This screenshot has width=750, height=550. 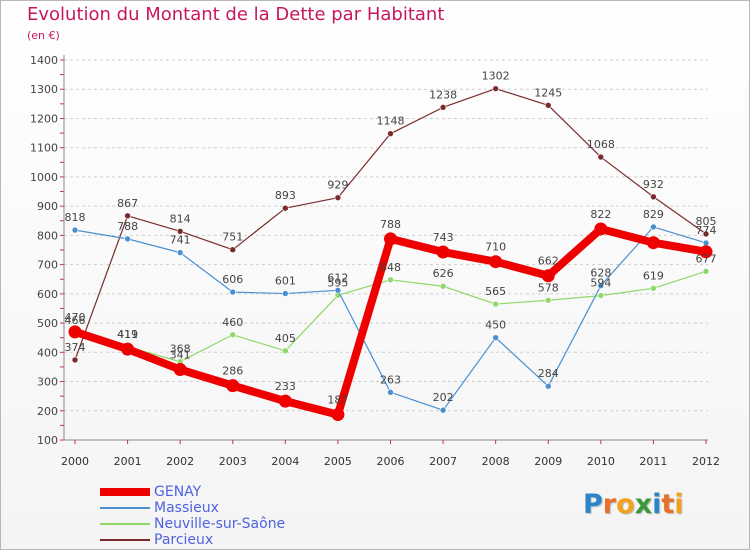 What do you see at coordinates (548, 261) in the screenshot?
I see `data-label: 662` at bounding box center [548, 261].